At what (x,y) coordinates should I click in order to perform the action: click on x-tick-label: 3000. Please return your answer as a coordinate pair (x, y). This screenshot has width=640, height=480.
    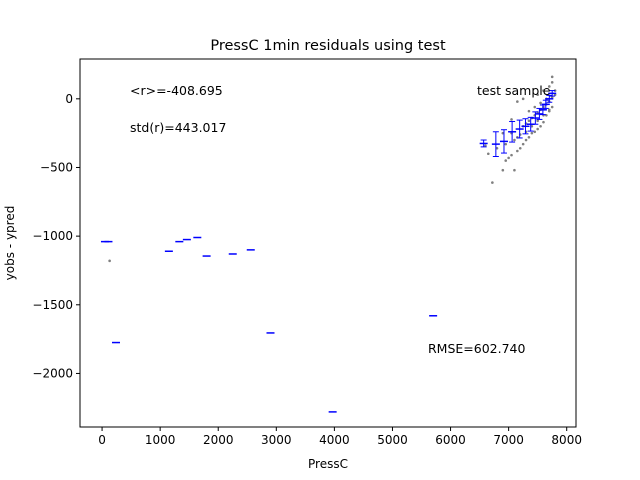
    Looking at the image, I should click on (276, 440).